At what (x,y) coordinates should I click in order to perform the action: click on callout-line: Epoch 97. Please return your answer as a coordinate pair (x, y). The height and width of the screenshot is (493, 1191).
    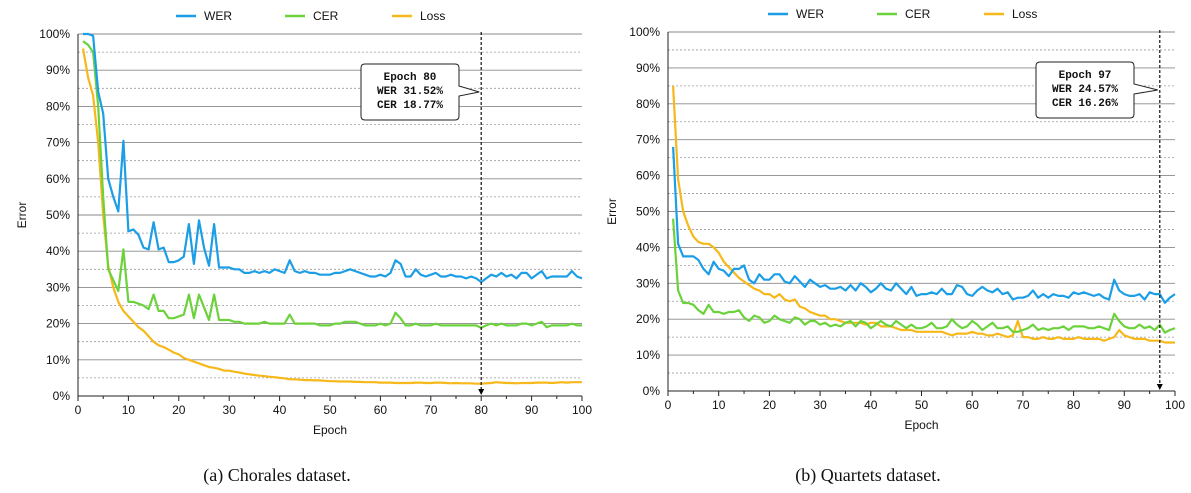
    Looking at the image, I should click on (1085, 76).